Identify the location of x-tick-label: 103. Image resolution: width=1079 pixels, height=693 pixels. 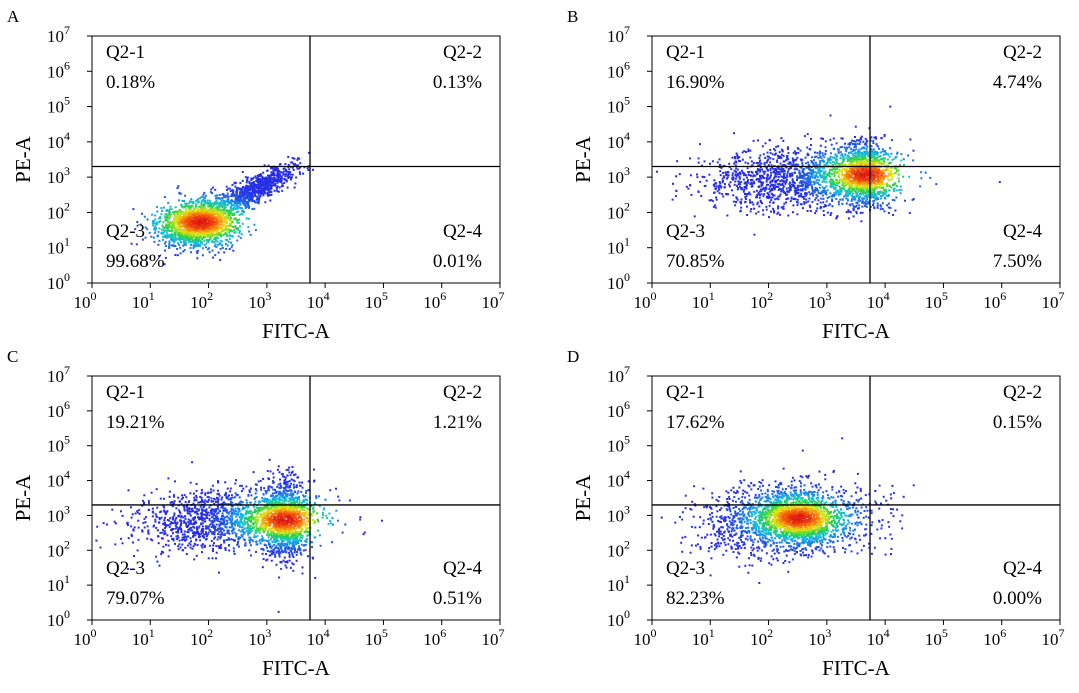
(259, 300).